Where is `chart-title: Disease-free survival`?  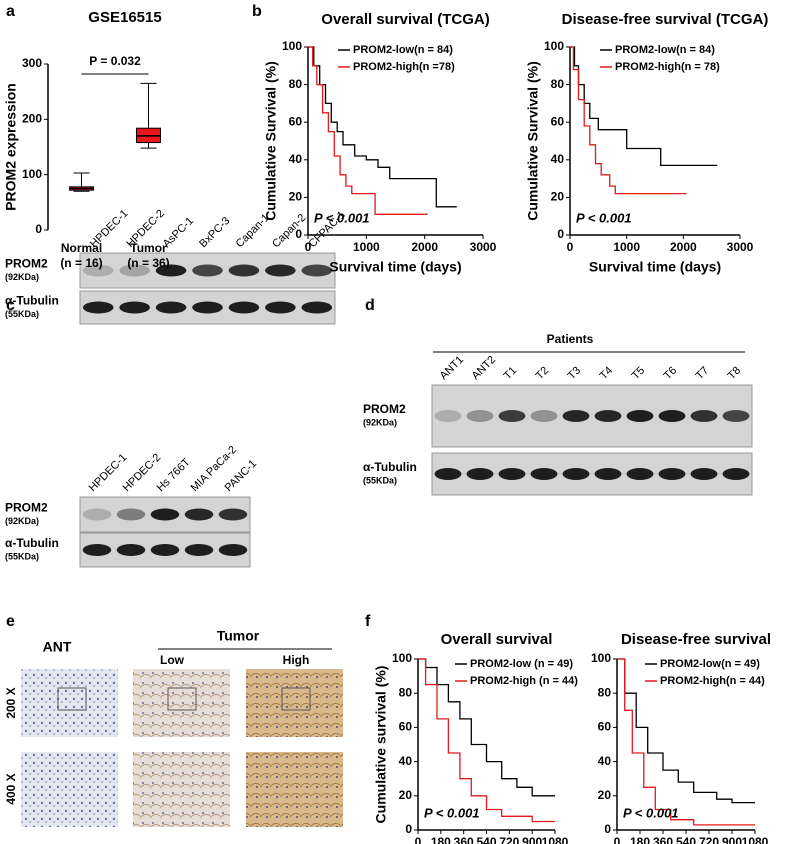
chart-title: Disease-free survival is located at coordinates (696, 639).